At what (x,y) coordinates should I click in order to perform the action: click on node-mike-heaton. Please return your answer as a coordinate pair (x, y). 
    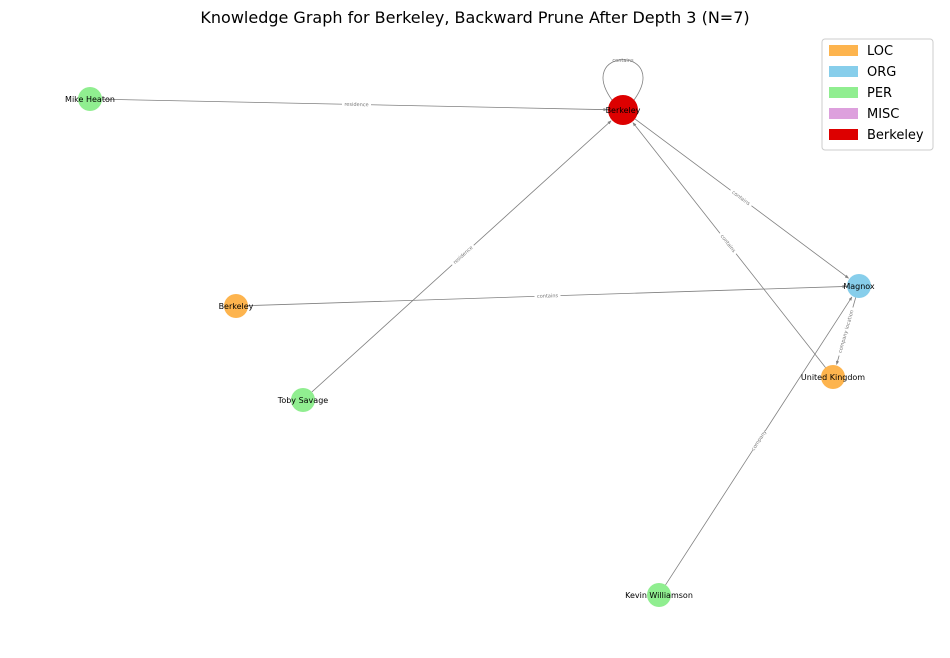
    Looking at the image, I should click on (90, 99).